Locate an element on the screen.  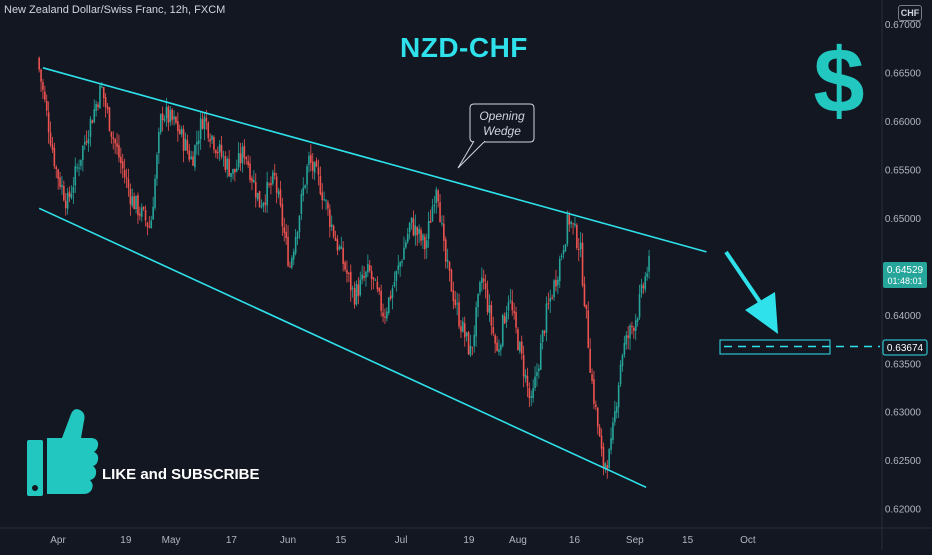
svg-text: 01:48:01 is located at coordinates (904, 281).